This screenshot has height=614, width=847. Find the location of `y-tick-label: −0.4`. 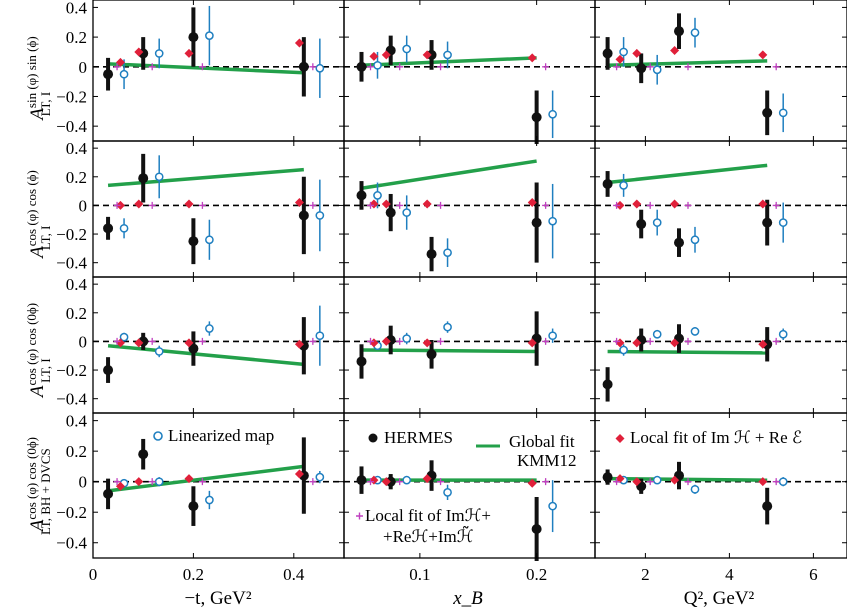

y-tick-label: −0.4 is located at coordinates (71, 126).